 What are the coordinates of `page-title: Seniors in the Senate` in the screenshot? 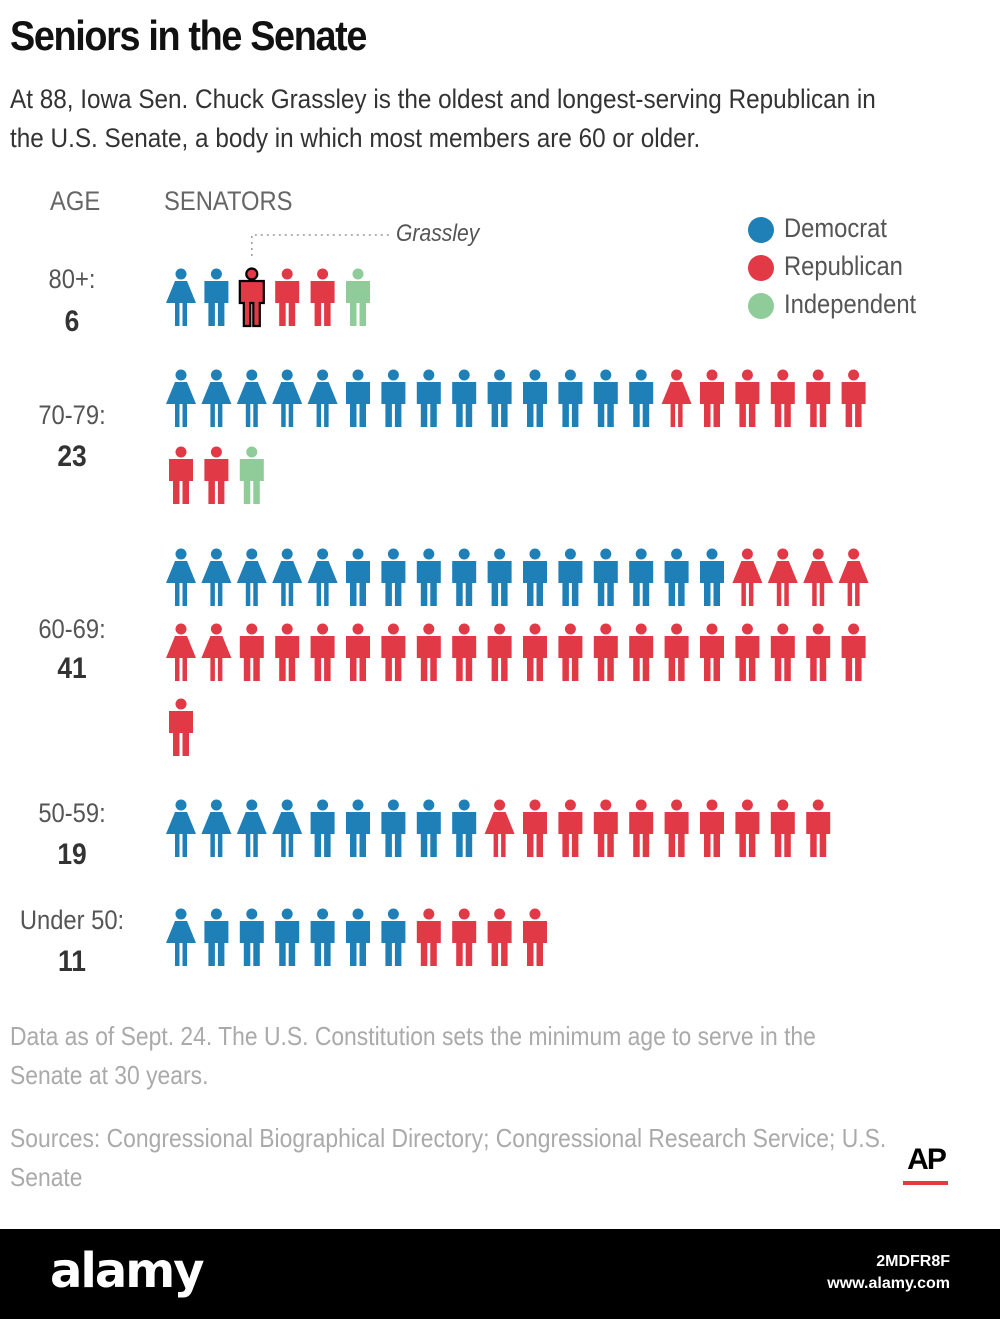 It's located at (188, 35).